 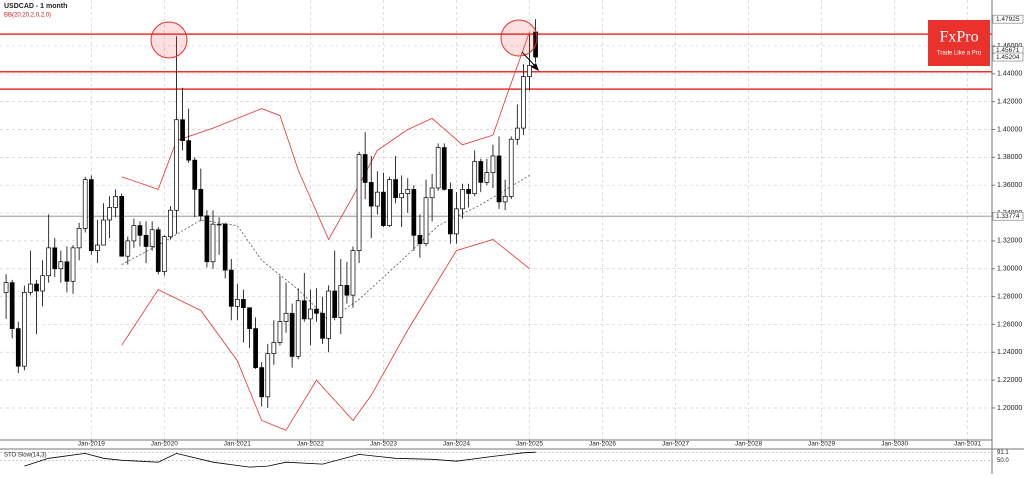 What do you see at coordinates (821, 444) in the screenshot?
I see `x-tick-label: Jan-2029` at bounding box center [821, 444].